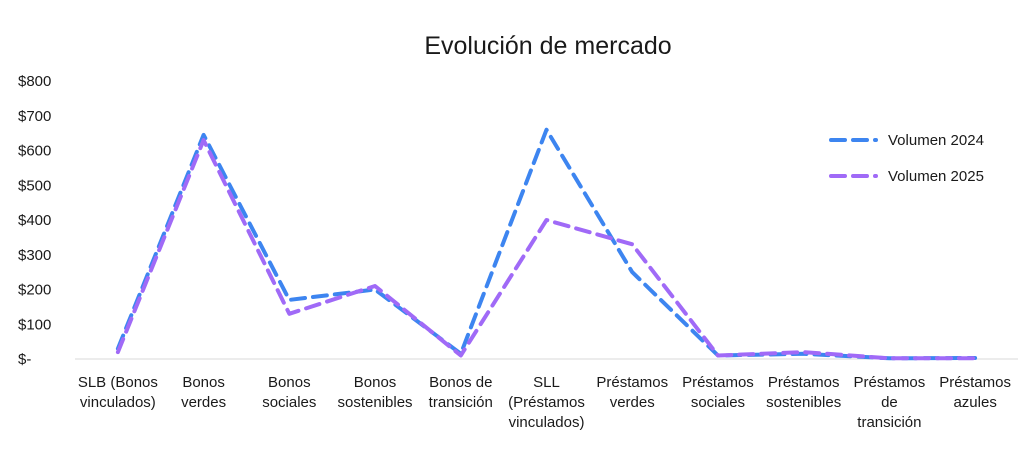 The image size is (1024, 465). I want to click on y-tick-label: $500, so click(34, 185).